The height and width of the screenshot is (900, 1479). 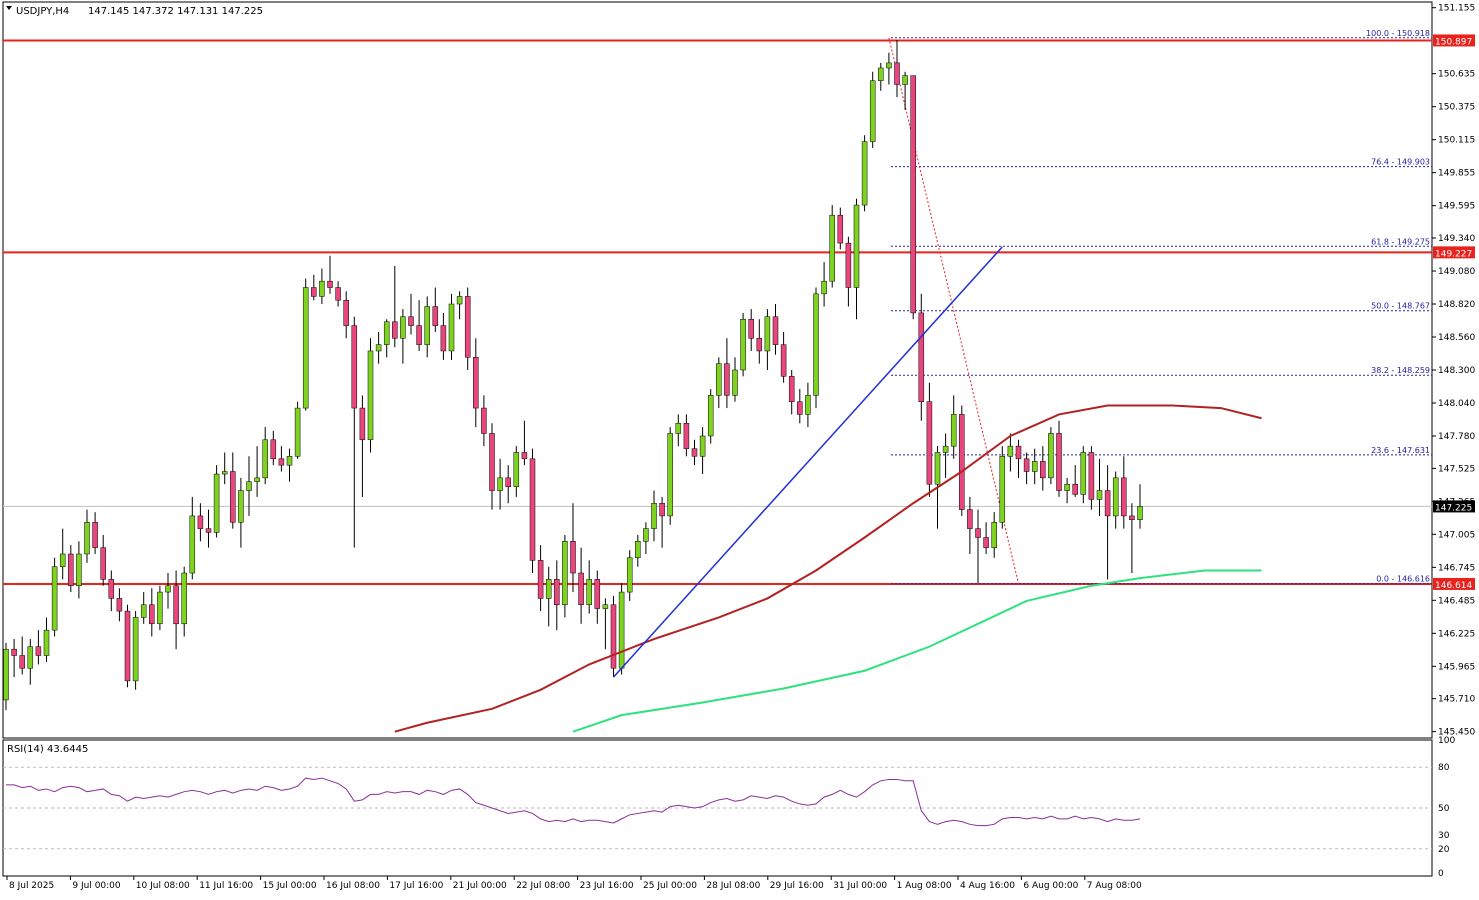 What do you see at coordinates (1454, 40) in the screenshot?
I see `price-level-tag: 150.897` at bounding box center [1454, 40].